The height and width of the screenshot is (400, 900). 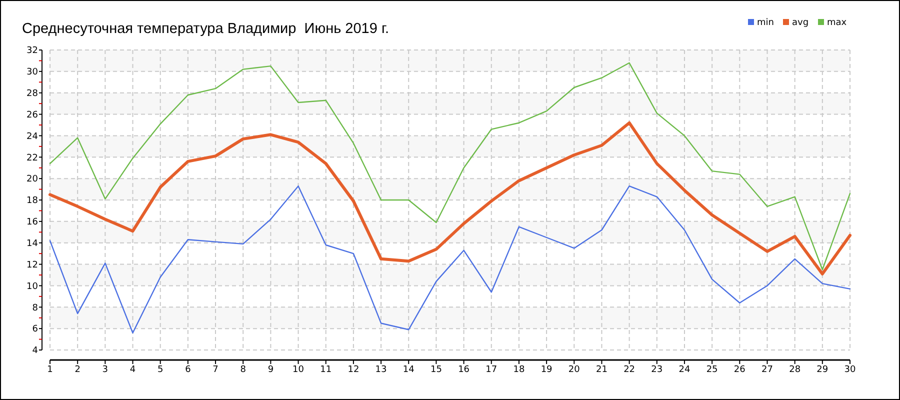 What do you see at coordinates (215, 370) in the screenshot?
I see `x-tick-label: 7` at bounding box center [215, 370].